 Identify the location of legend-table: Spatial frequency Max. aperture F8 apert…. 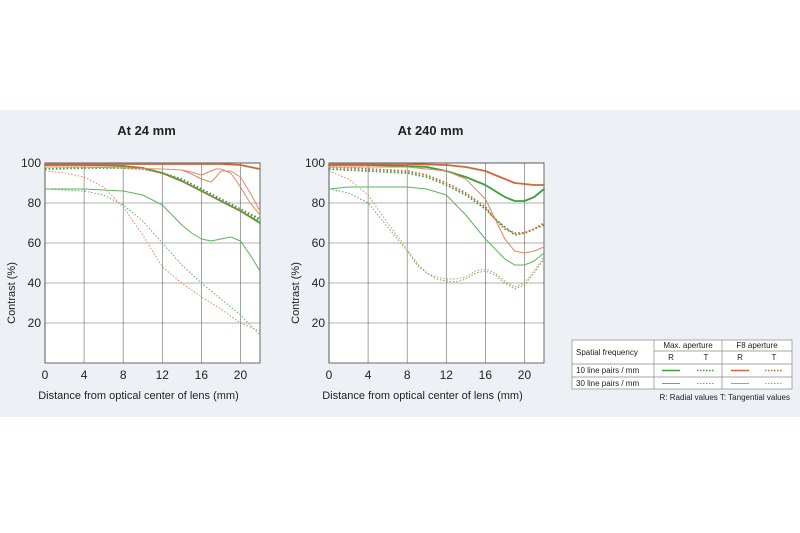
(682, 370).